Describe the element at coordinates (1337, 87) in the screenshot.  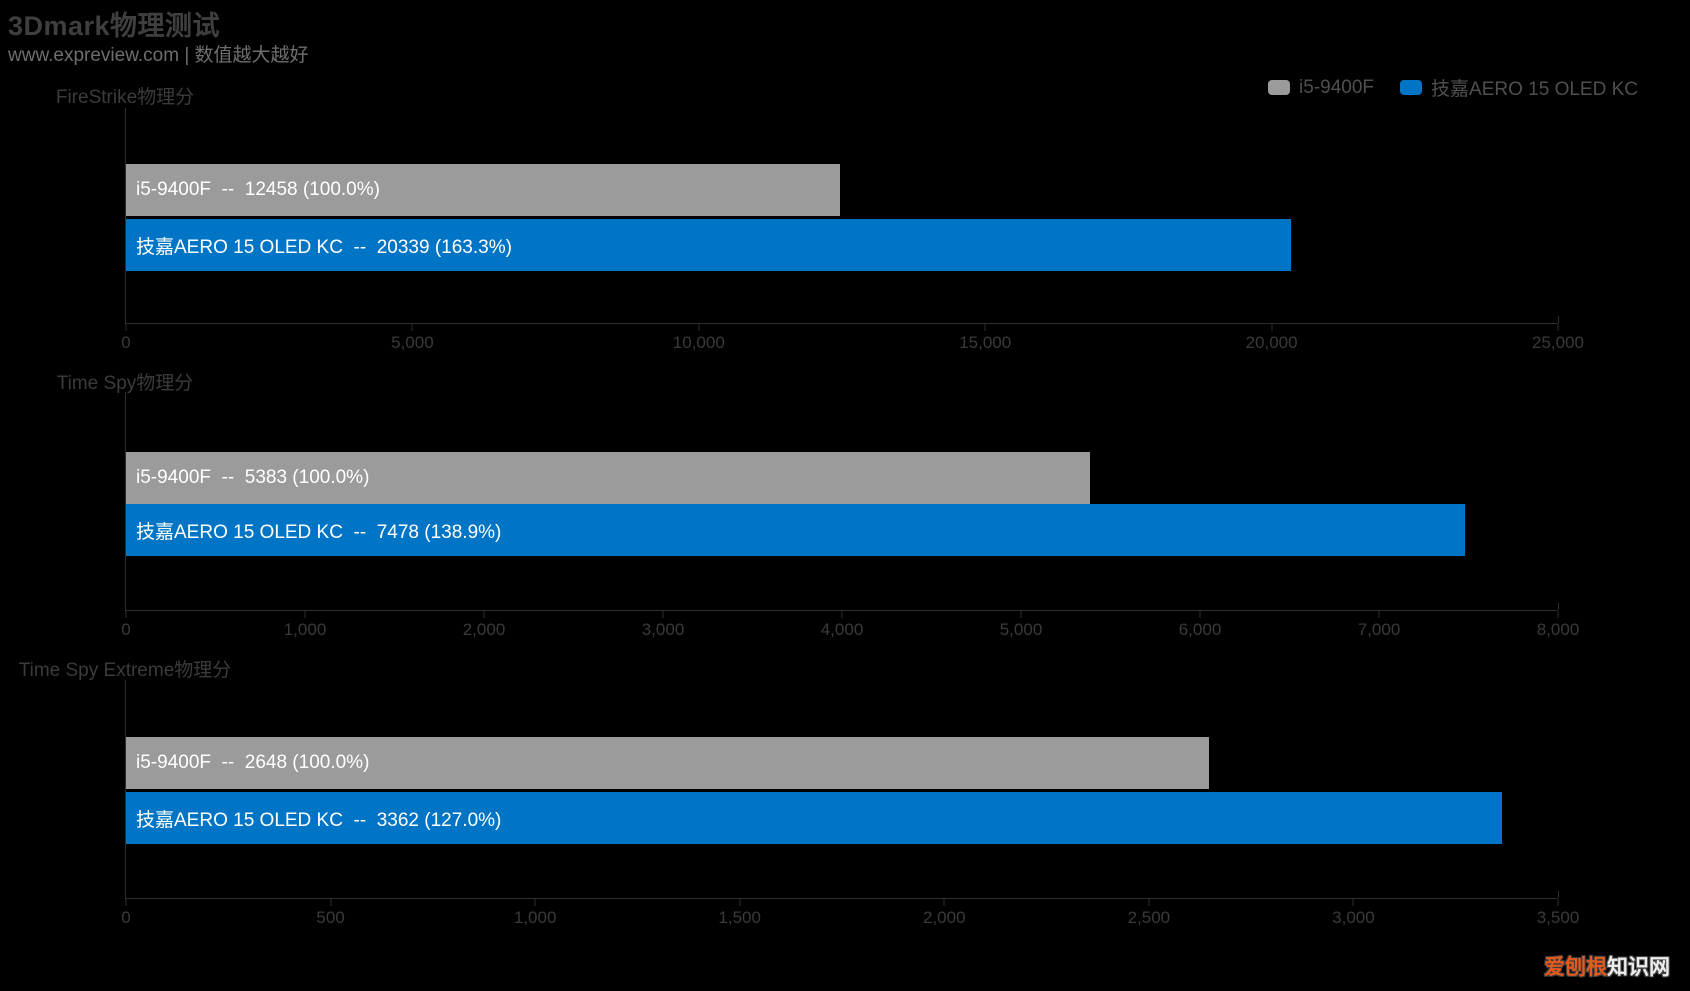
I see `legend-label: i5-9400F` at that location.